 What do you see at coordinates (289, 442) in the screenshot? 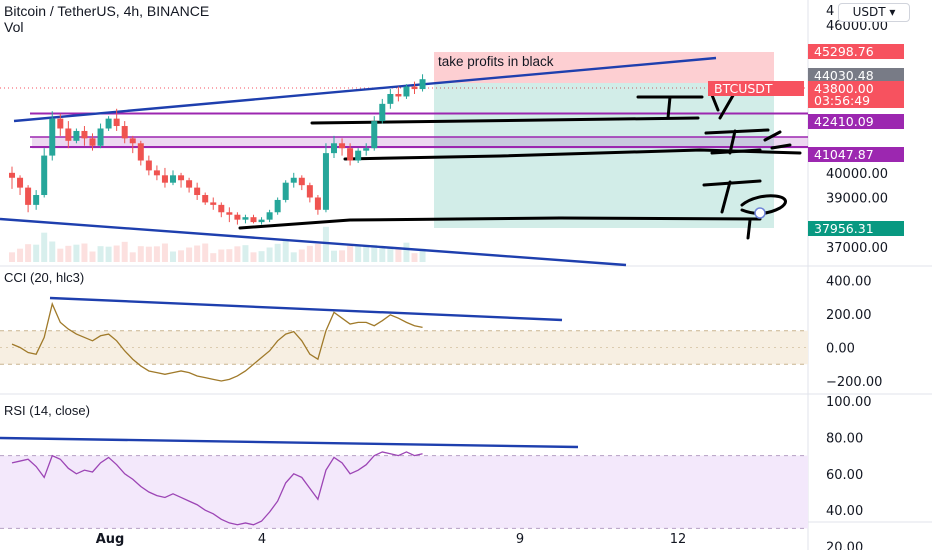
I see `rsi-trendline` at bounding box center [289, 442].